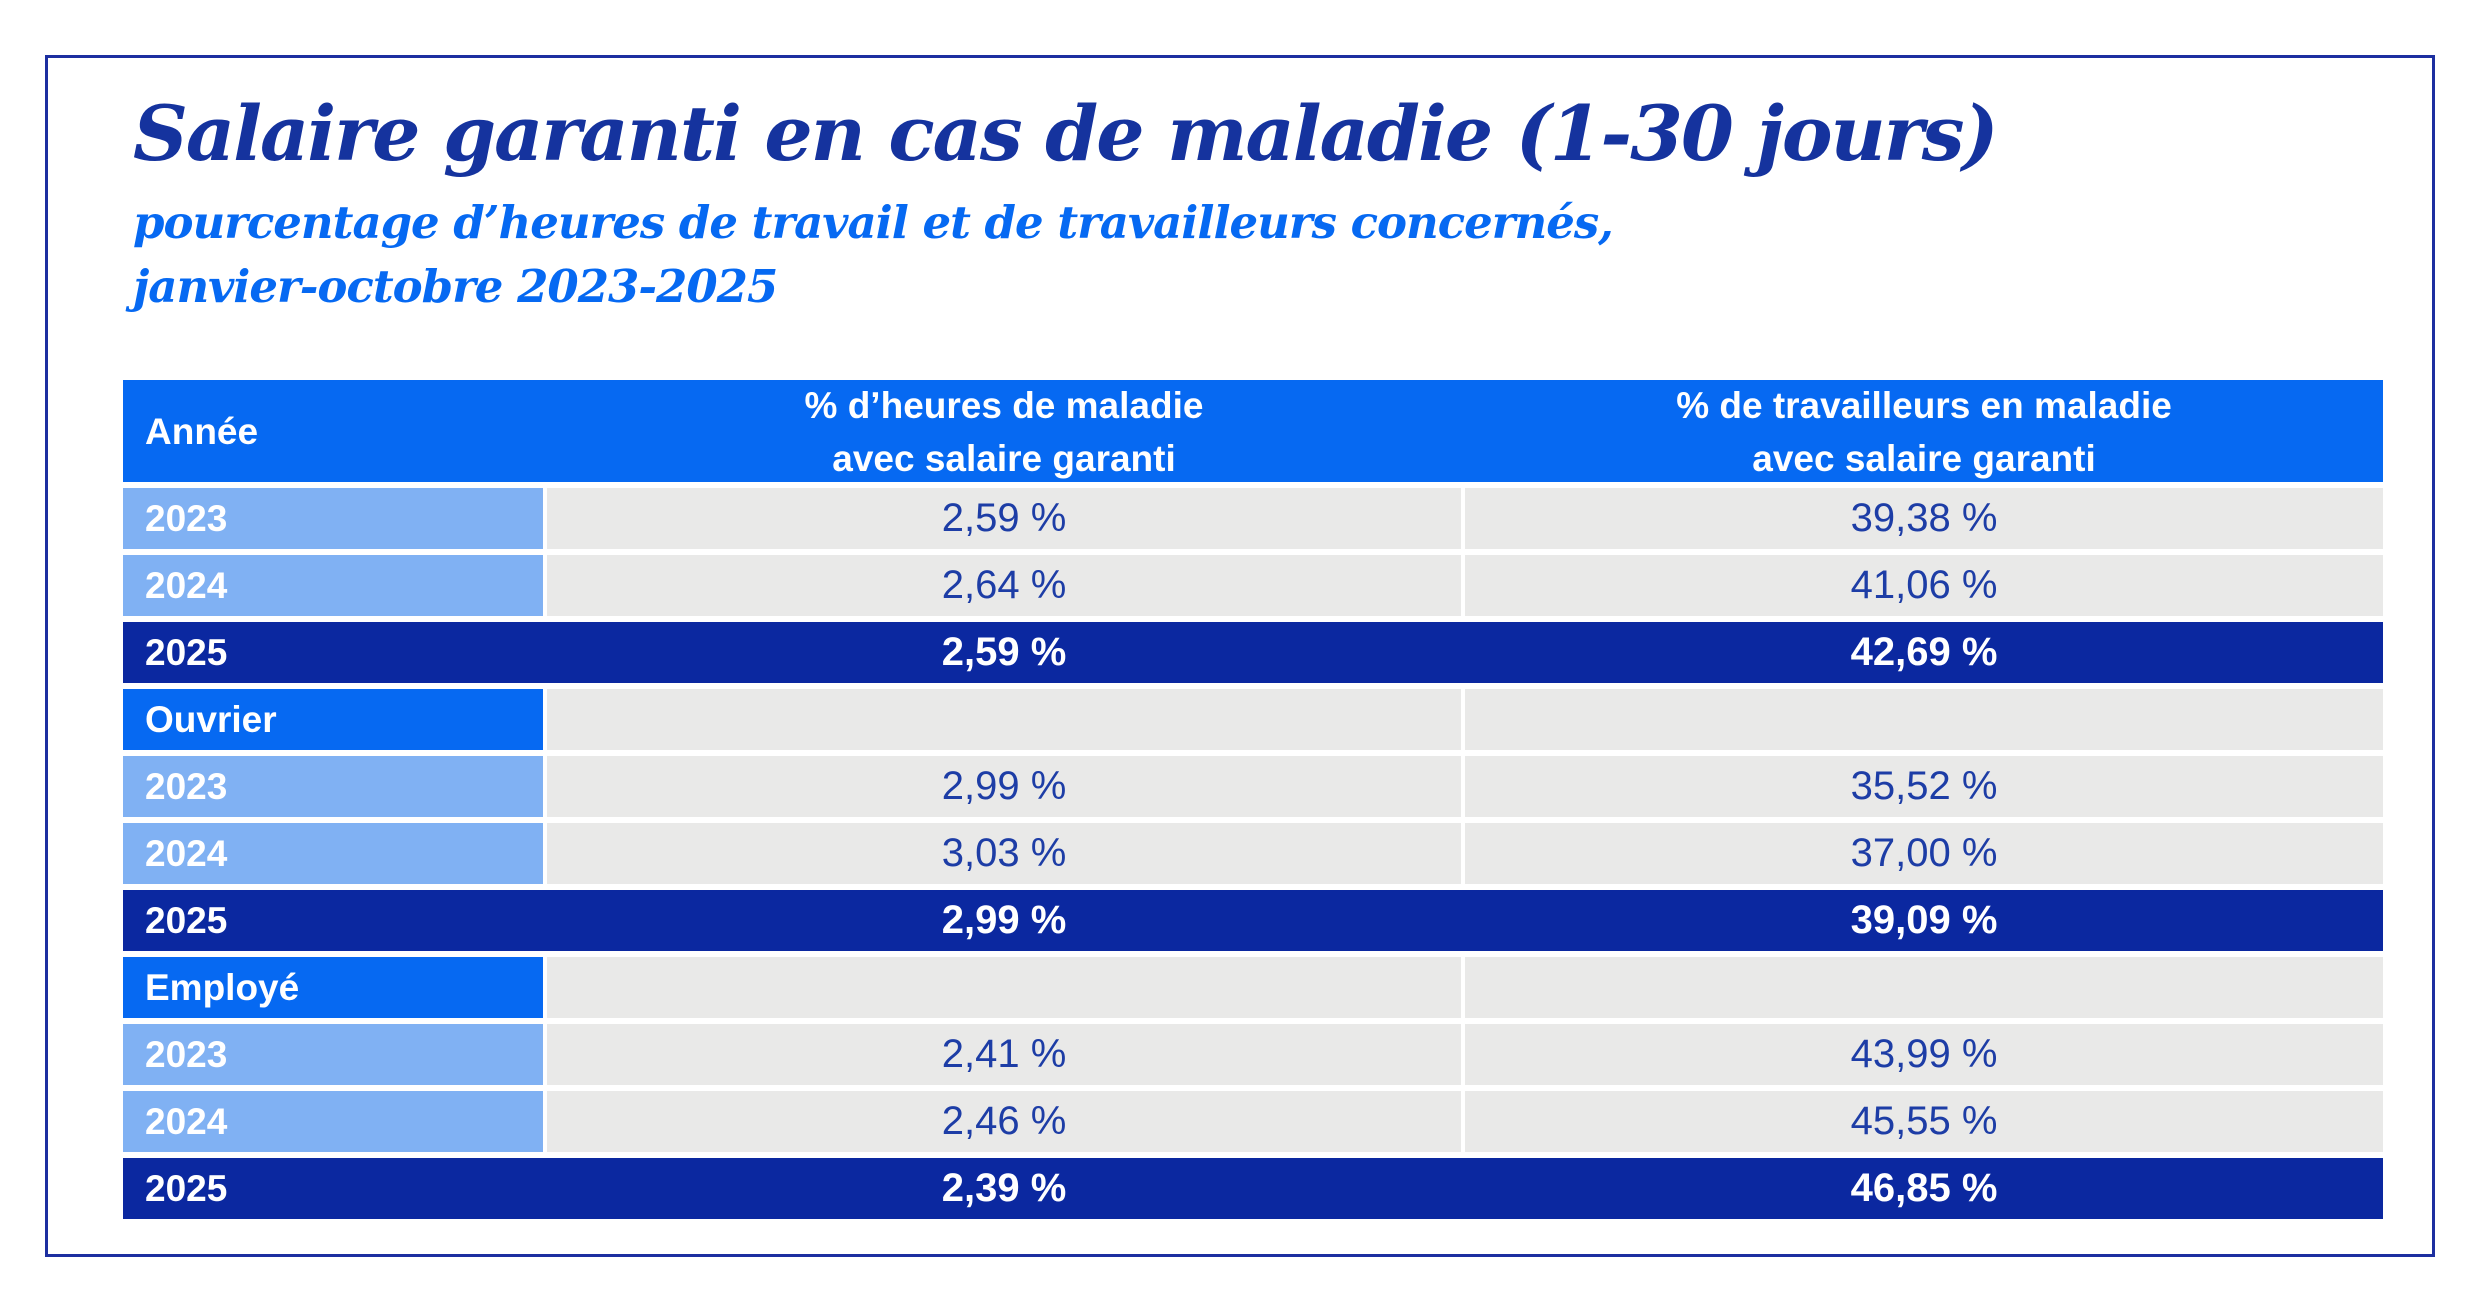  I want to click on table-row-year-2023: 2023 2,59 % 39,38 %, so click(1253, 518).